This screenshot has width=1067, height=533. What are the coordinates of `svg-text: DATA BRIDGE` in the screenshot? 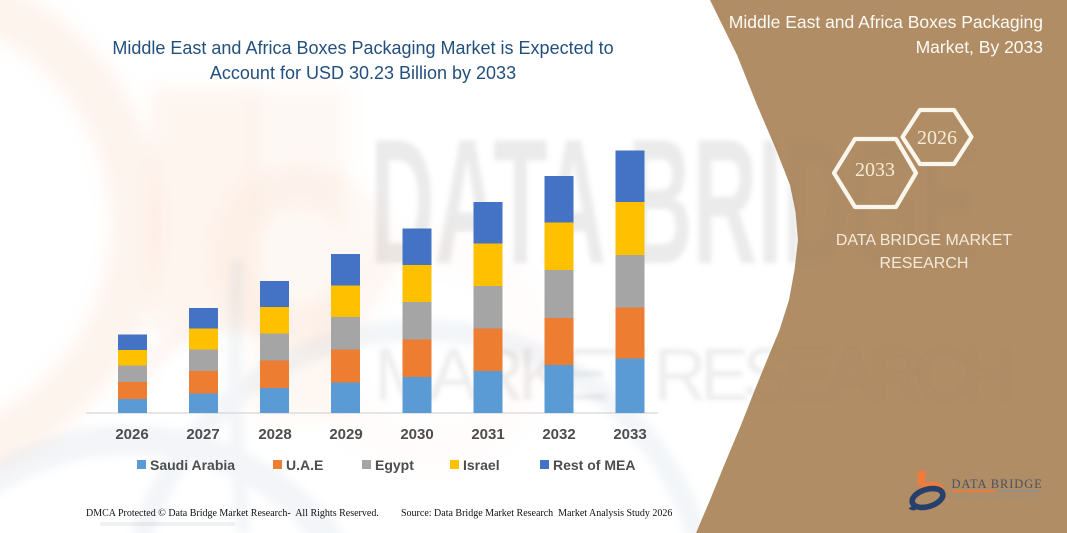 It's located at (997, 484).